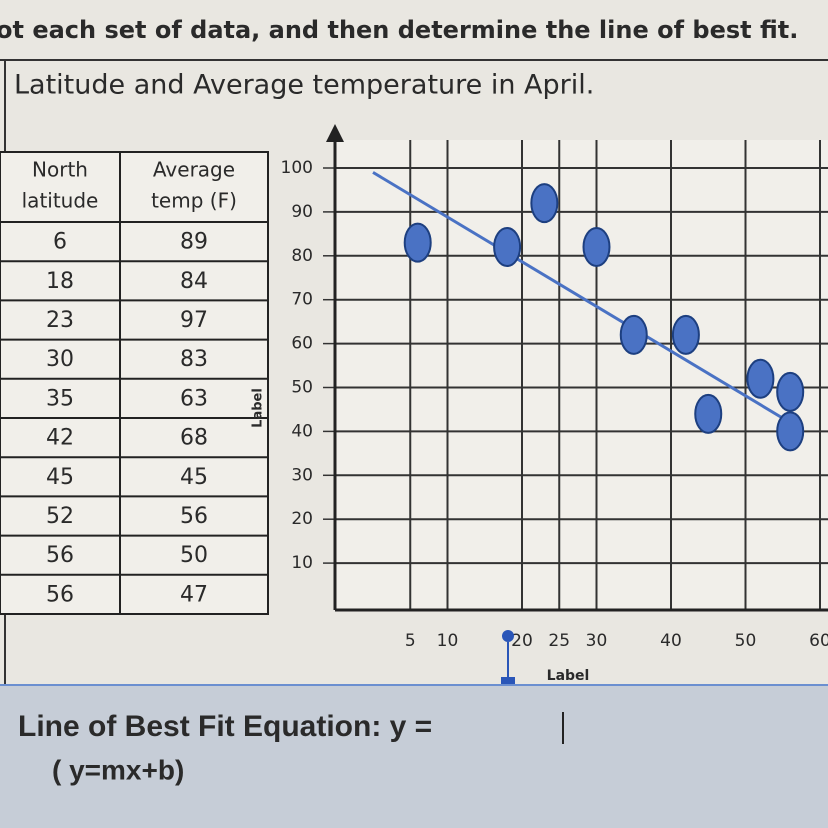  I want to click on header-cell: latitude, so click(60, 201).